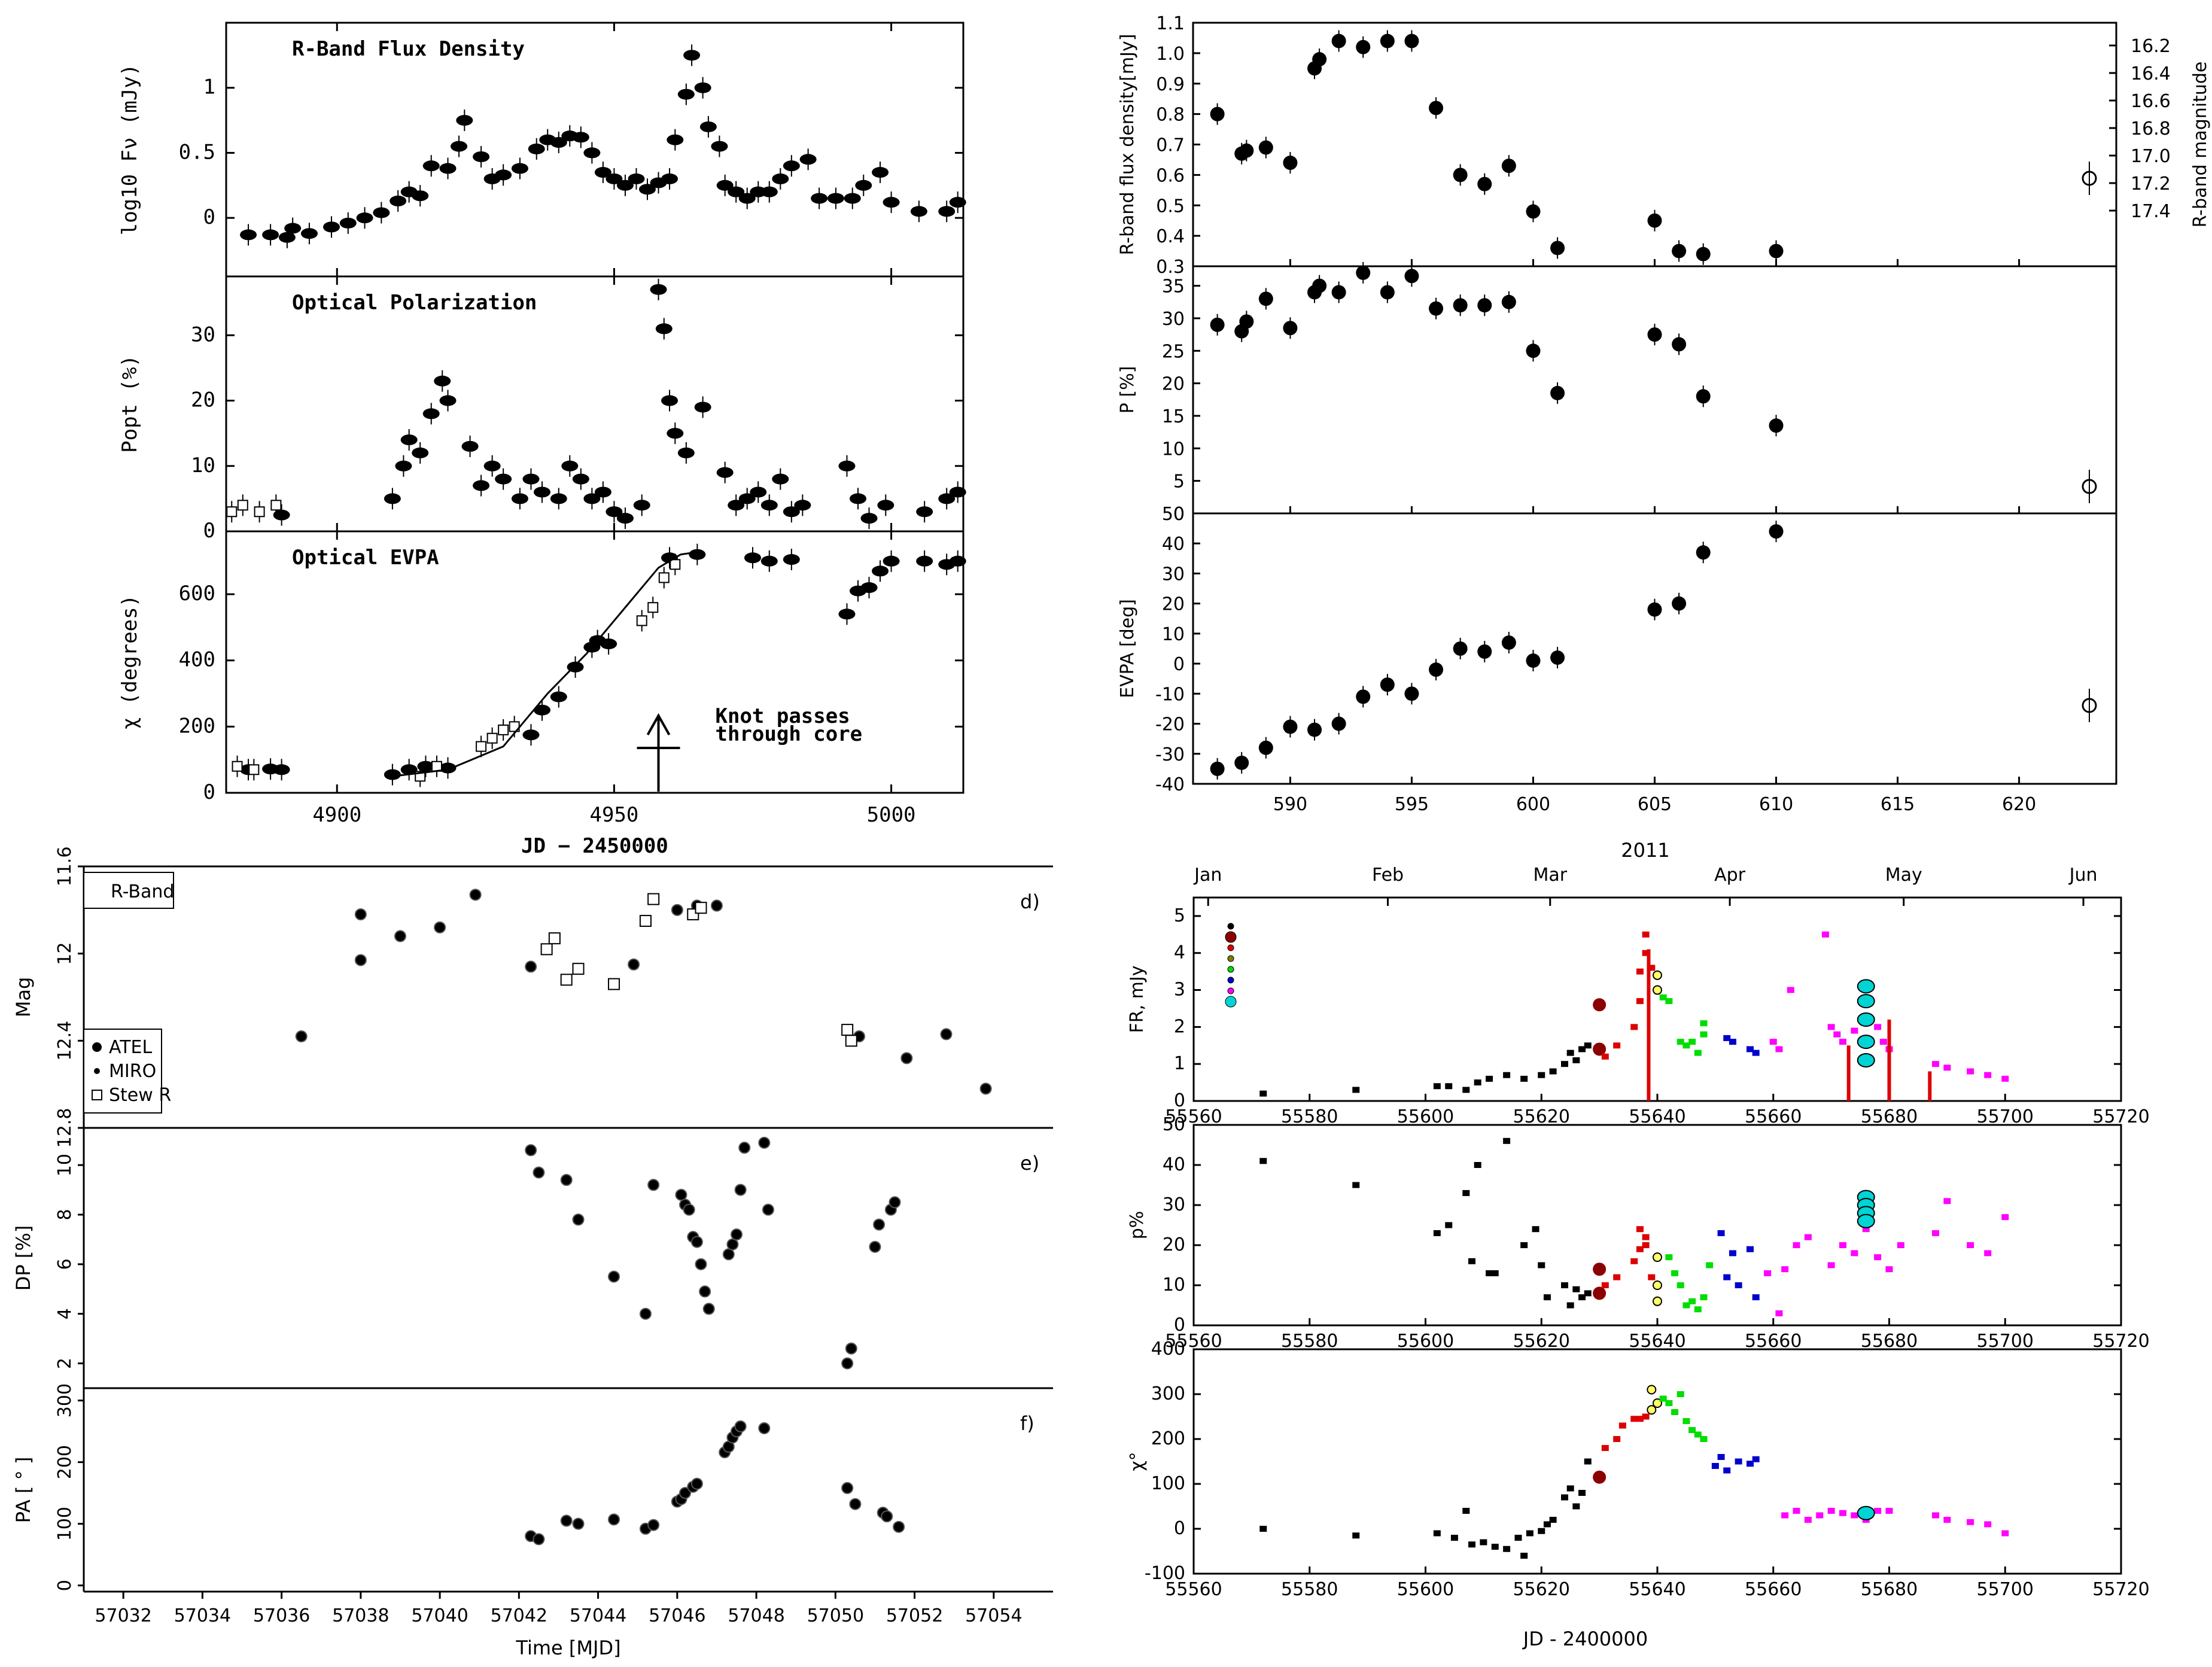  Describe the element at coordinates (1625, 1432) in the screenshot. I see `series-red` at that location.